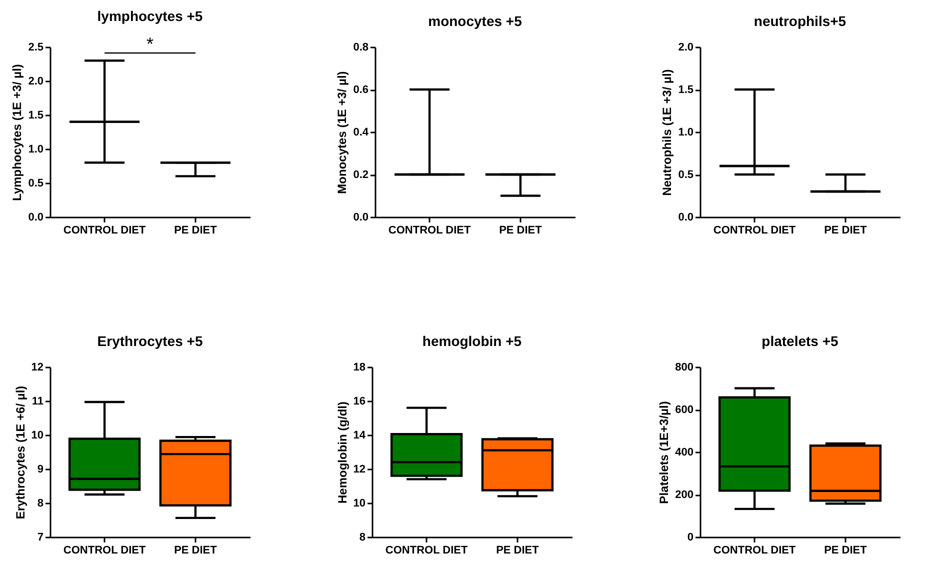 Image resolution: width=928 pixels, height=573 pixels. I want to click on y-tick-label: 600, so click(684, 410).